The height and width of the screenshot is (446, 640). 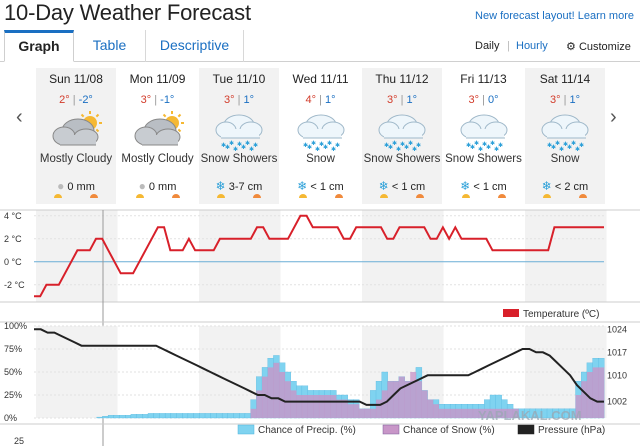 I want to click on day-column-1: Mon 11/09 3° | -1° Mostly Cloudy ● 0 mm, so click(x=158, y=136).